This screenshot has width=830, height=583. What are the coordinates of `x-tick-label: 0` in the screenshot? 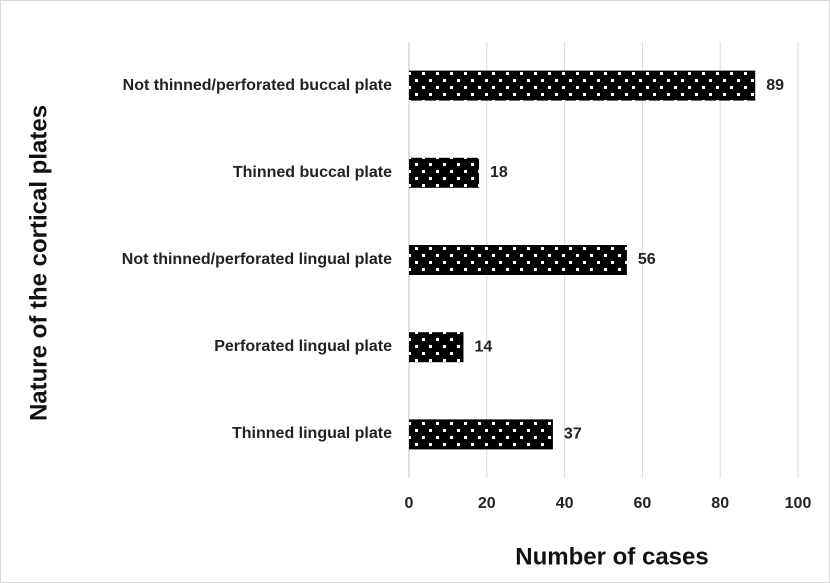 It's located at (409, 503).